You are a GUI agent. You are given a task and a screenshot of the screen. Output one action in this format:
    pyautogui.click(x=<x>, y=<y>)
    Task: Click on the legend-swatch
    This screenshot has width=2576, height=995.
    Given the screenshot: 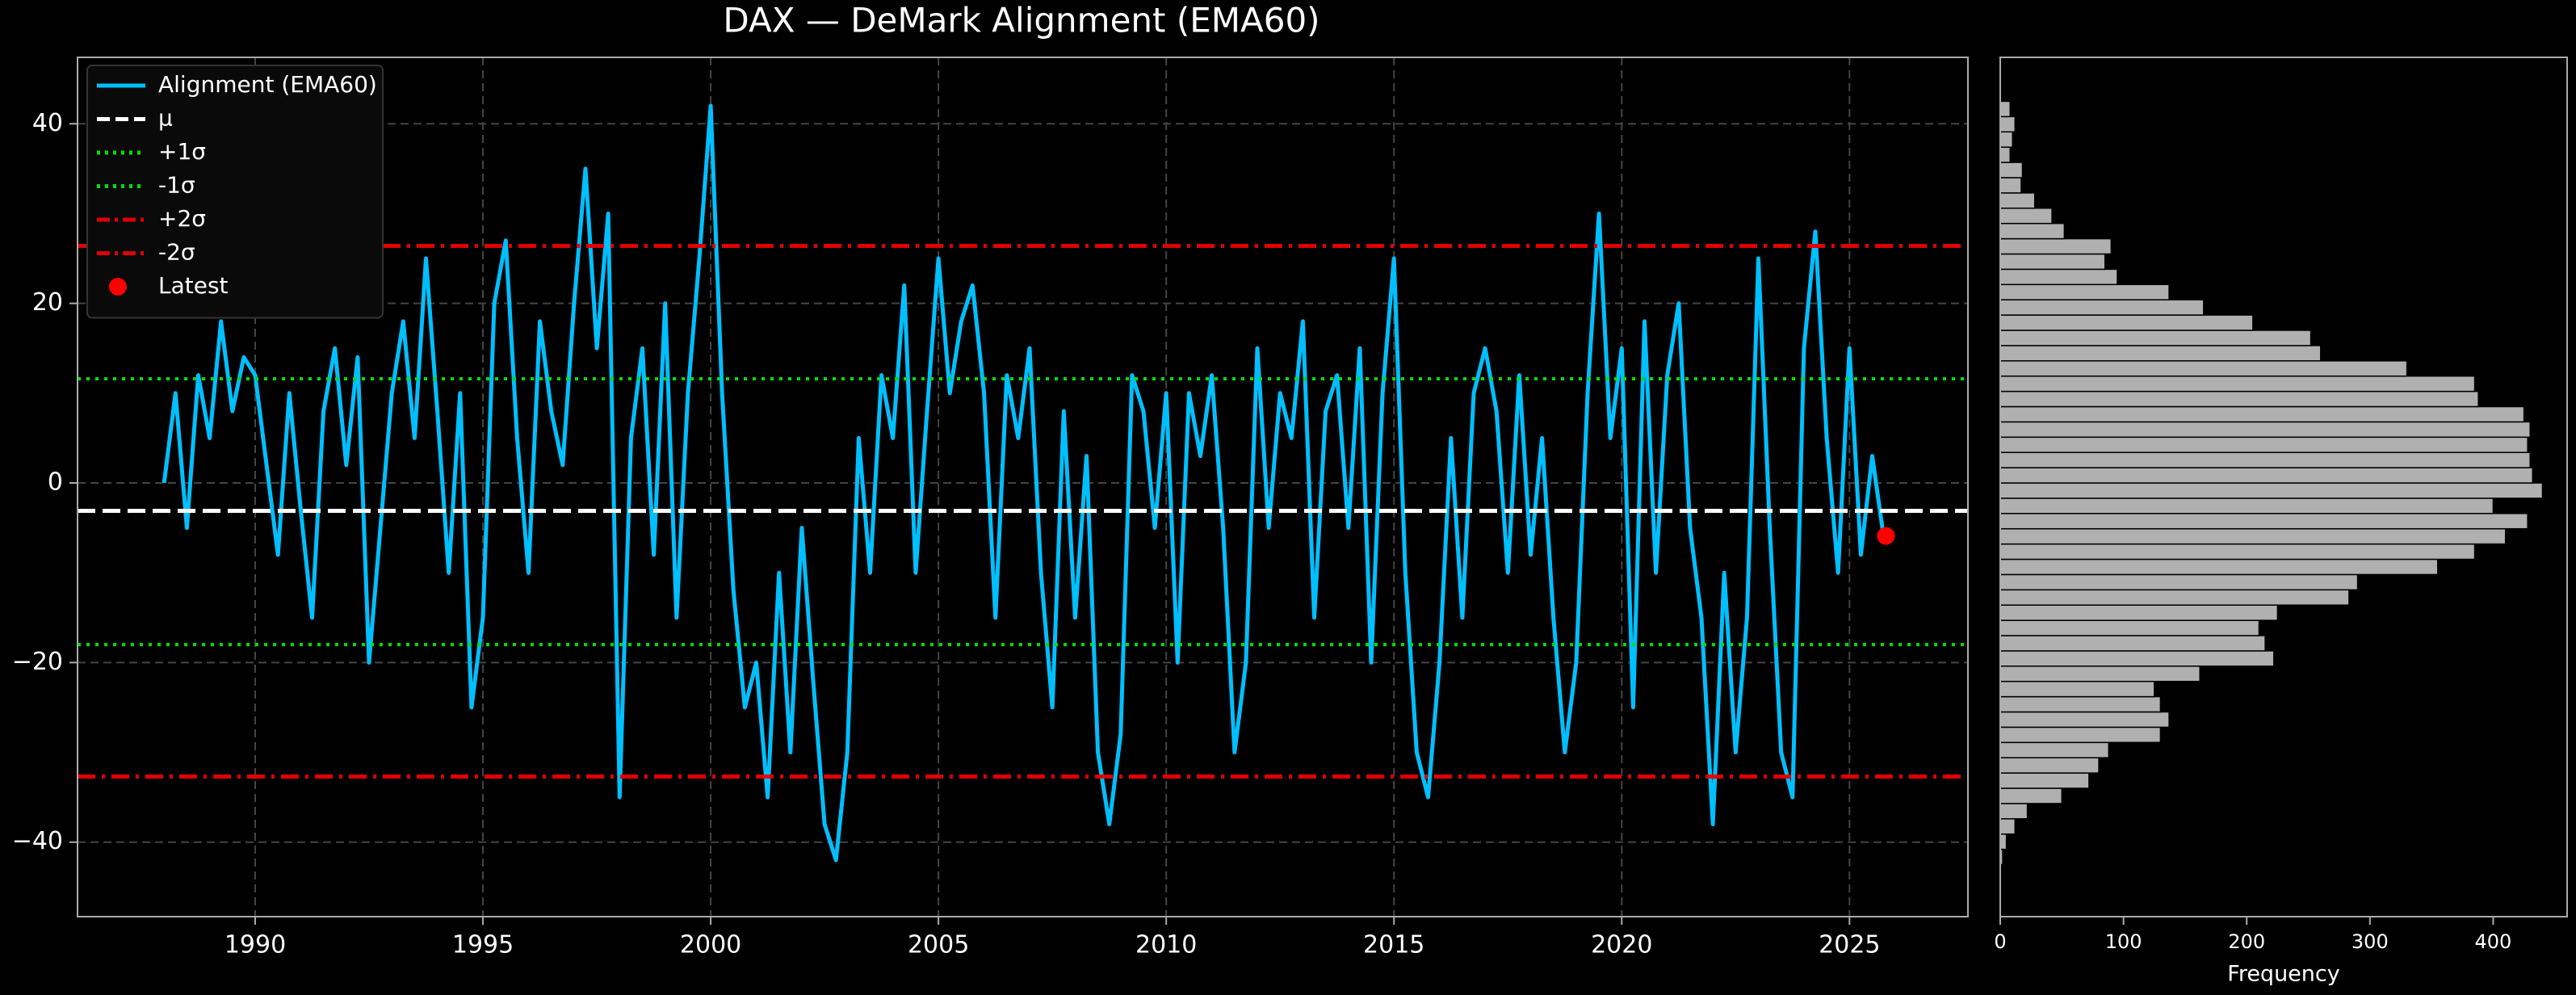 What is the action you would take?
    pyautogui.click(x=118, y=287)
    